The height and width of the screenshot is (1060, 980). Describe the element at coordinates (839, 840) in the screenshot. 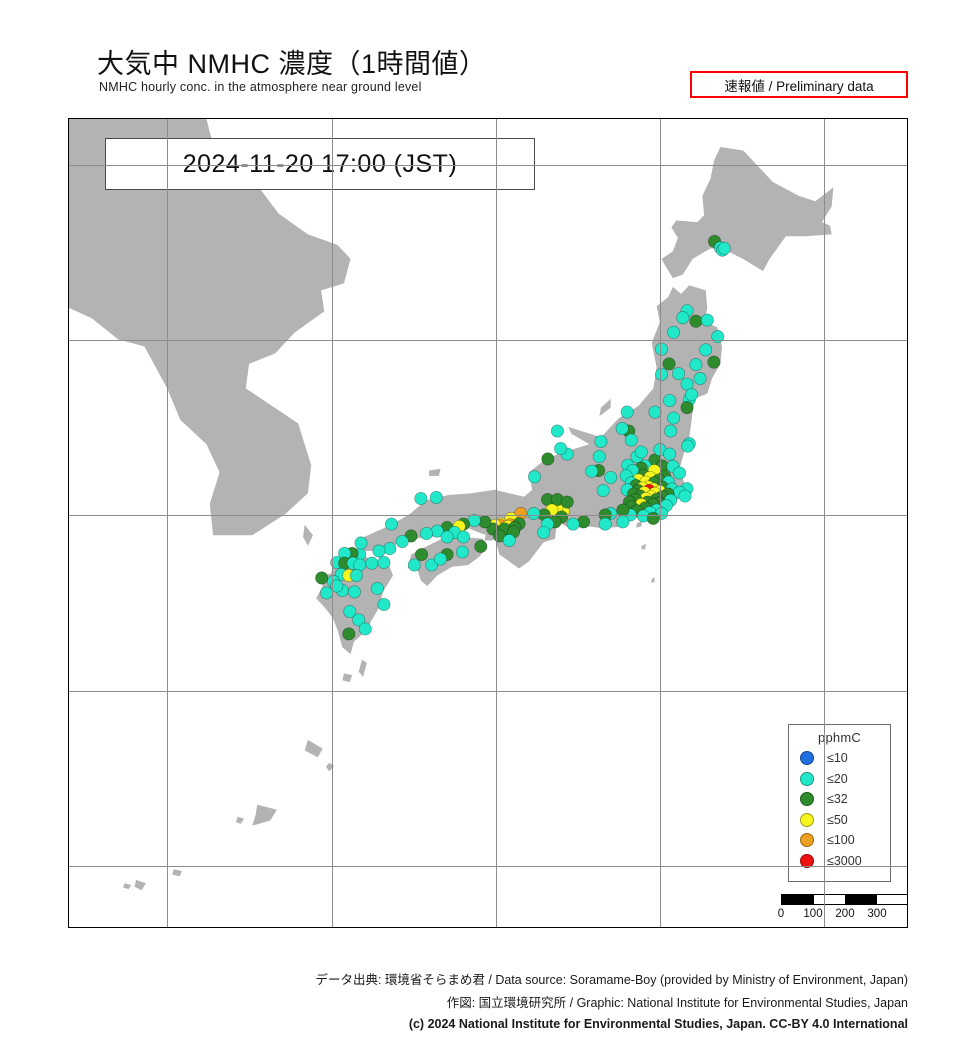

I see `legend-item: ≤100` at that location.